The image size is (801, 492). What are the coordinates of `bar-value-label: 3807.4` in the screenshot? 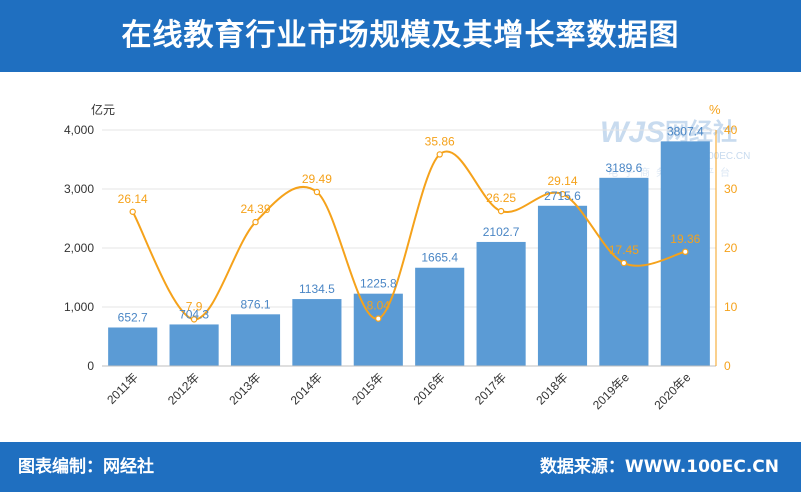 It's located at (685, 131).